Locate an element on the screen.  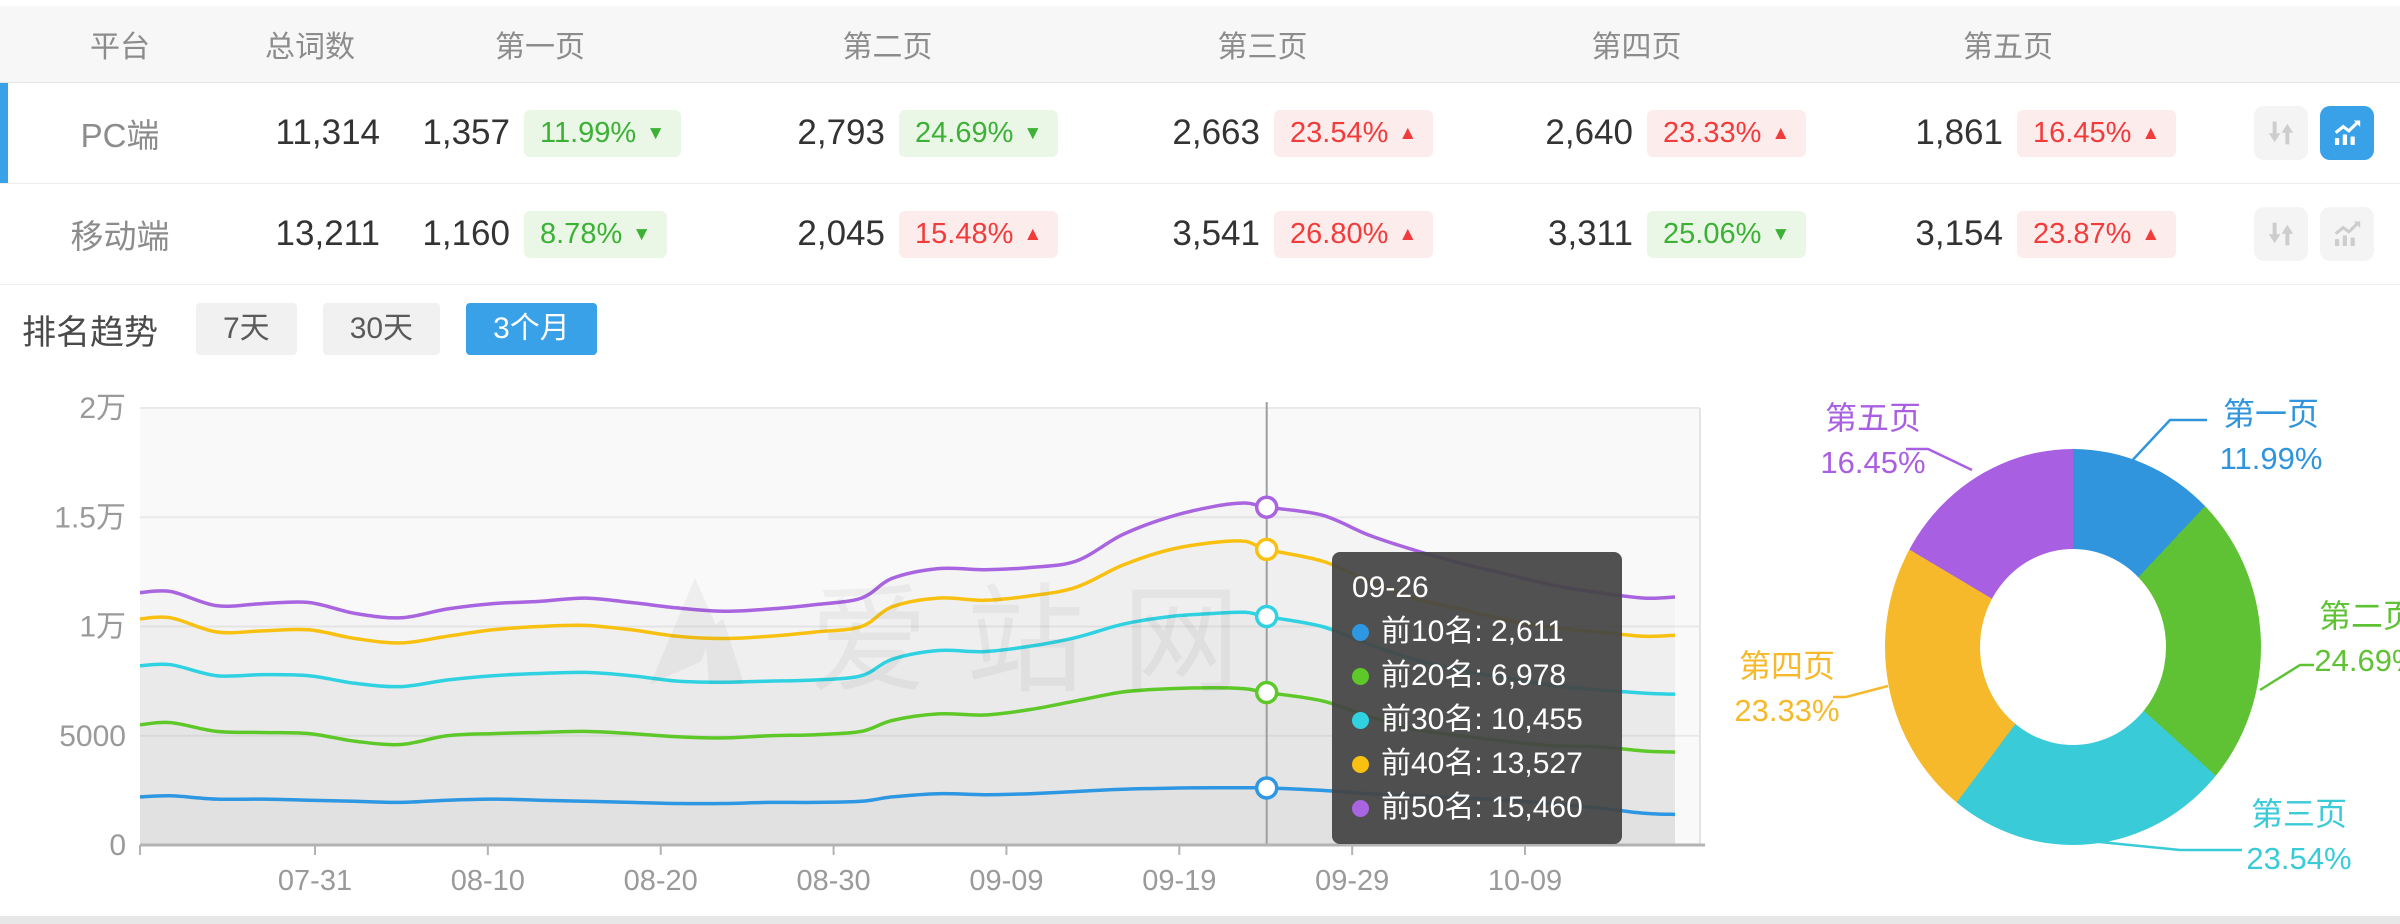
donut-hole is located at coordinates (2073, 647).